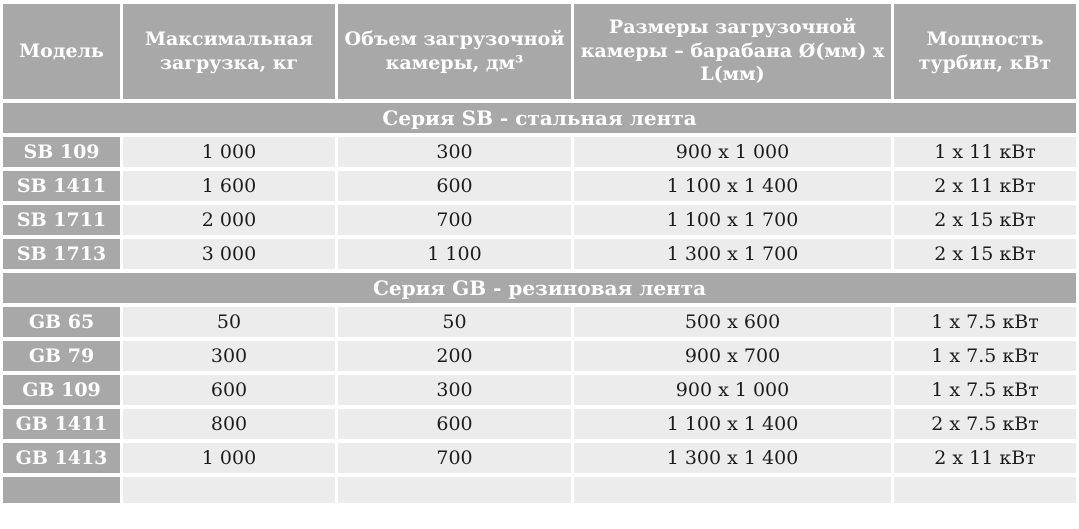 The width and height of the screenshot is (1079, 529). I want to click on section-header-gb: Серия GB - резиновая лента, so click(539, 288).